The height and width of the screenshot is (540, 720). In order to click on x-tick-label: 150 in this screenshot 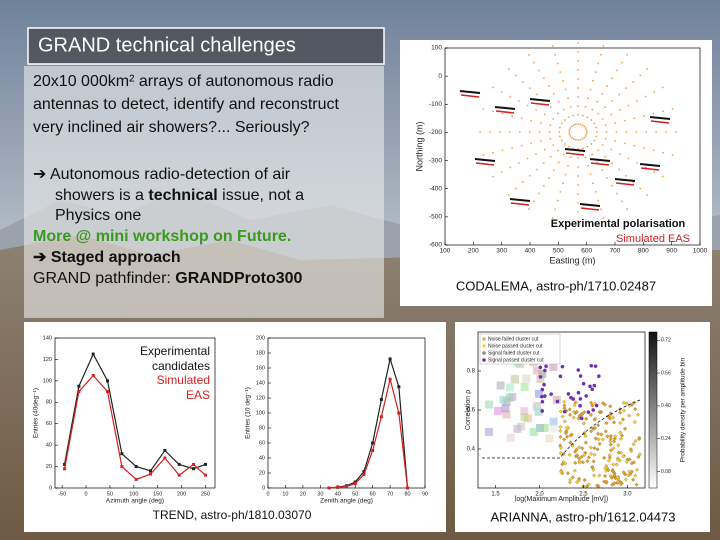, I will do `click(157, 494)`.